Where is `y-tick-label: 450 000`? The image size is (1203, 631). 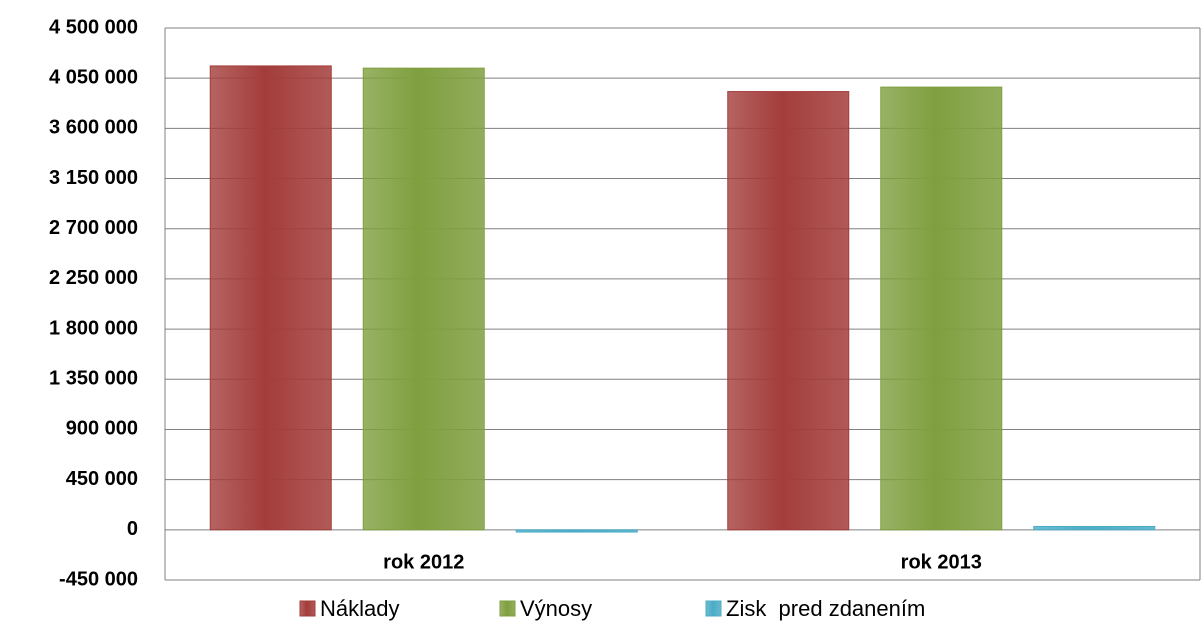 y-tick-label: 450 000 is located at coordinates (102, 479).